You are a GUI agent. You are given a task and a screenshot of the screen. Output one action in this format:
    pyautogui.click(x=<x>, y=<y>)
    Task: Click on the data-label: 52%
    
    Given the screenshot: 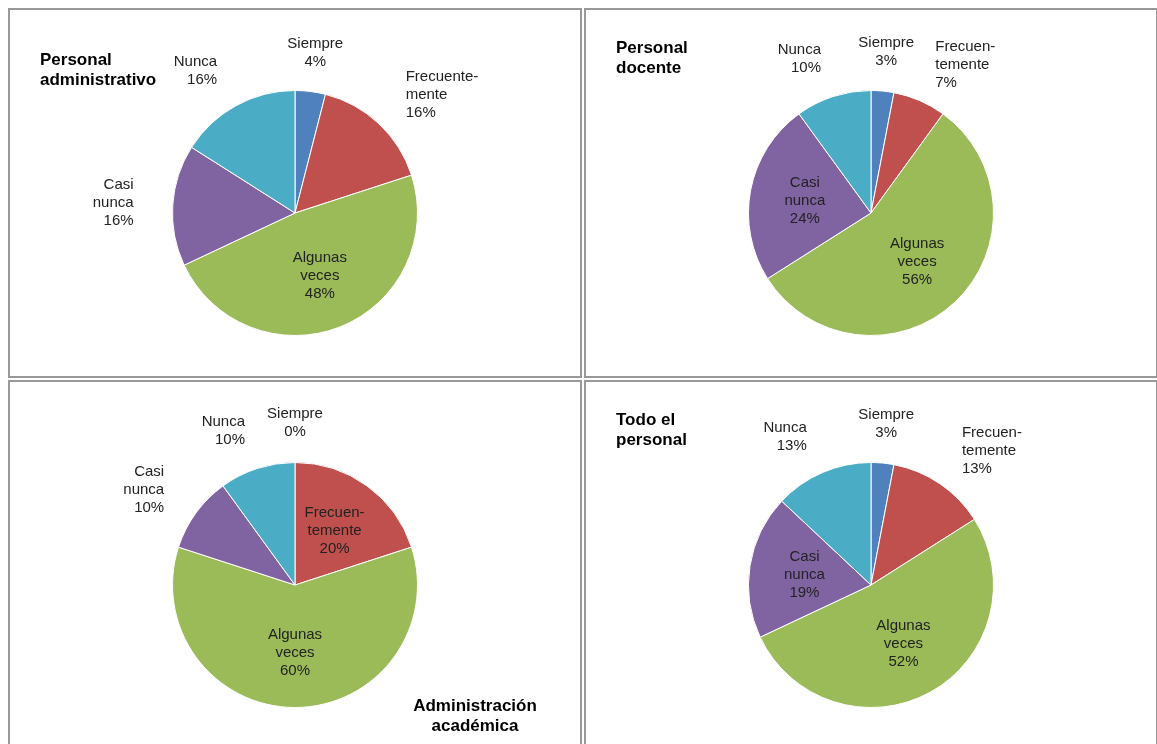 What is the action you would take?
    pyautogui.click(x=903, y=661)
    